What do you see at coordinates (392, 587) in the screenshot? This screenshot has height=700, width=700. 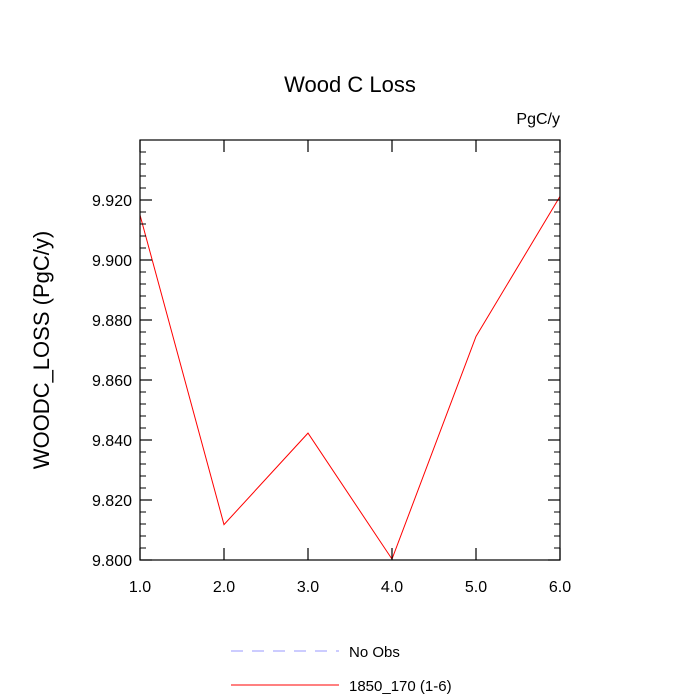 I see `x-tick-label: 4.0` at bounding box center [392, 587].